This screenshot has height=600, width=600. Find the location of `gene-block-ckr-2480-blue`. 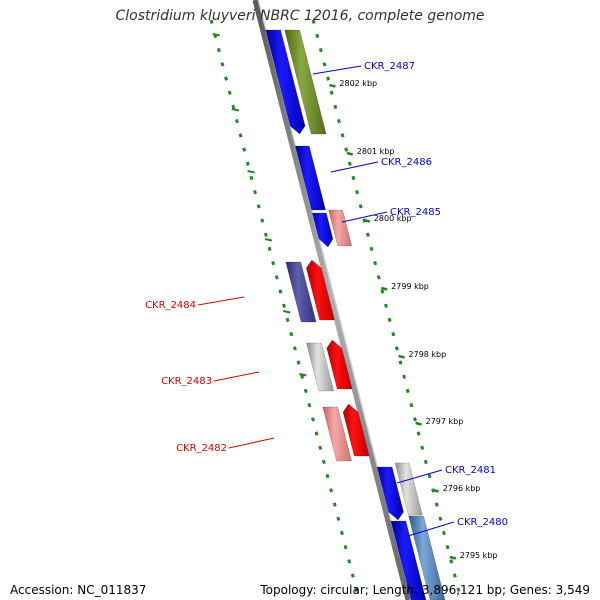

gene-block-ckr-2480-blue is located at coordinates (408, 560).